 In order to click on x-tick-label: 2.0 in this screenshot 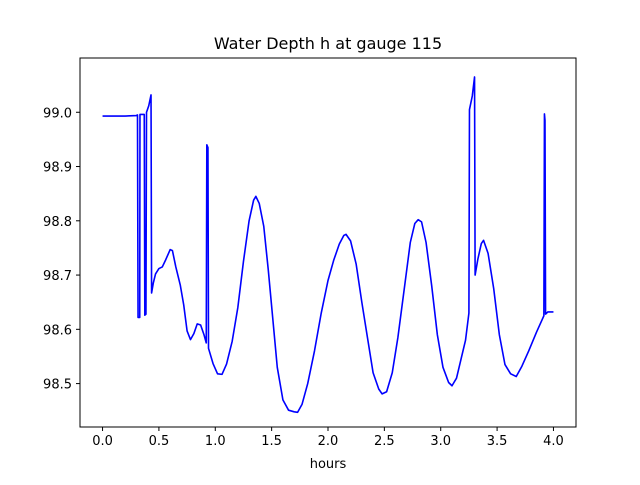, I will do `click(328, 441)`.